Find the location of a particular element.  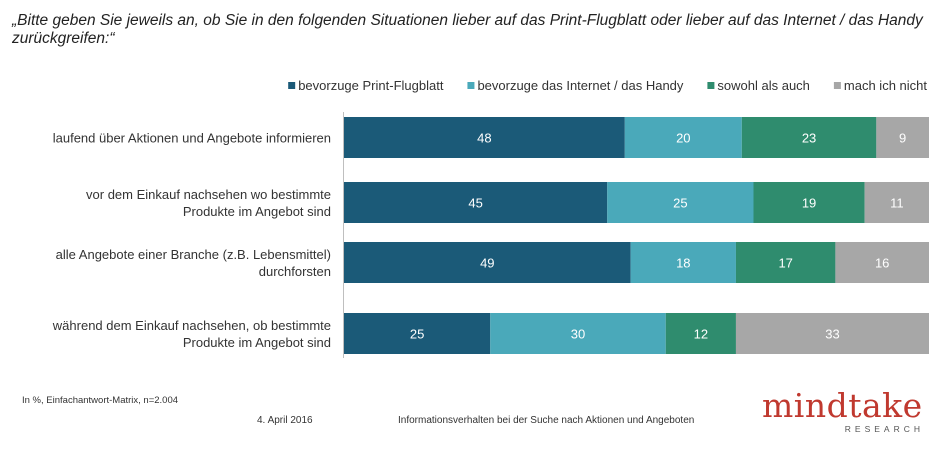

bar-value-label: 11 is located at coordinates (897, 203).